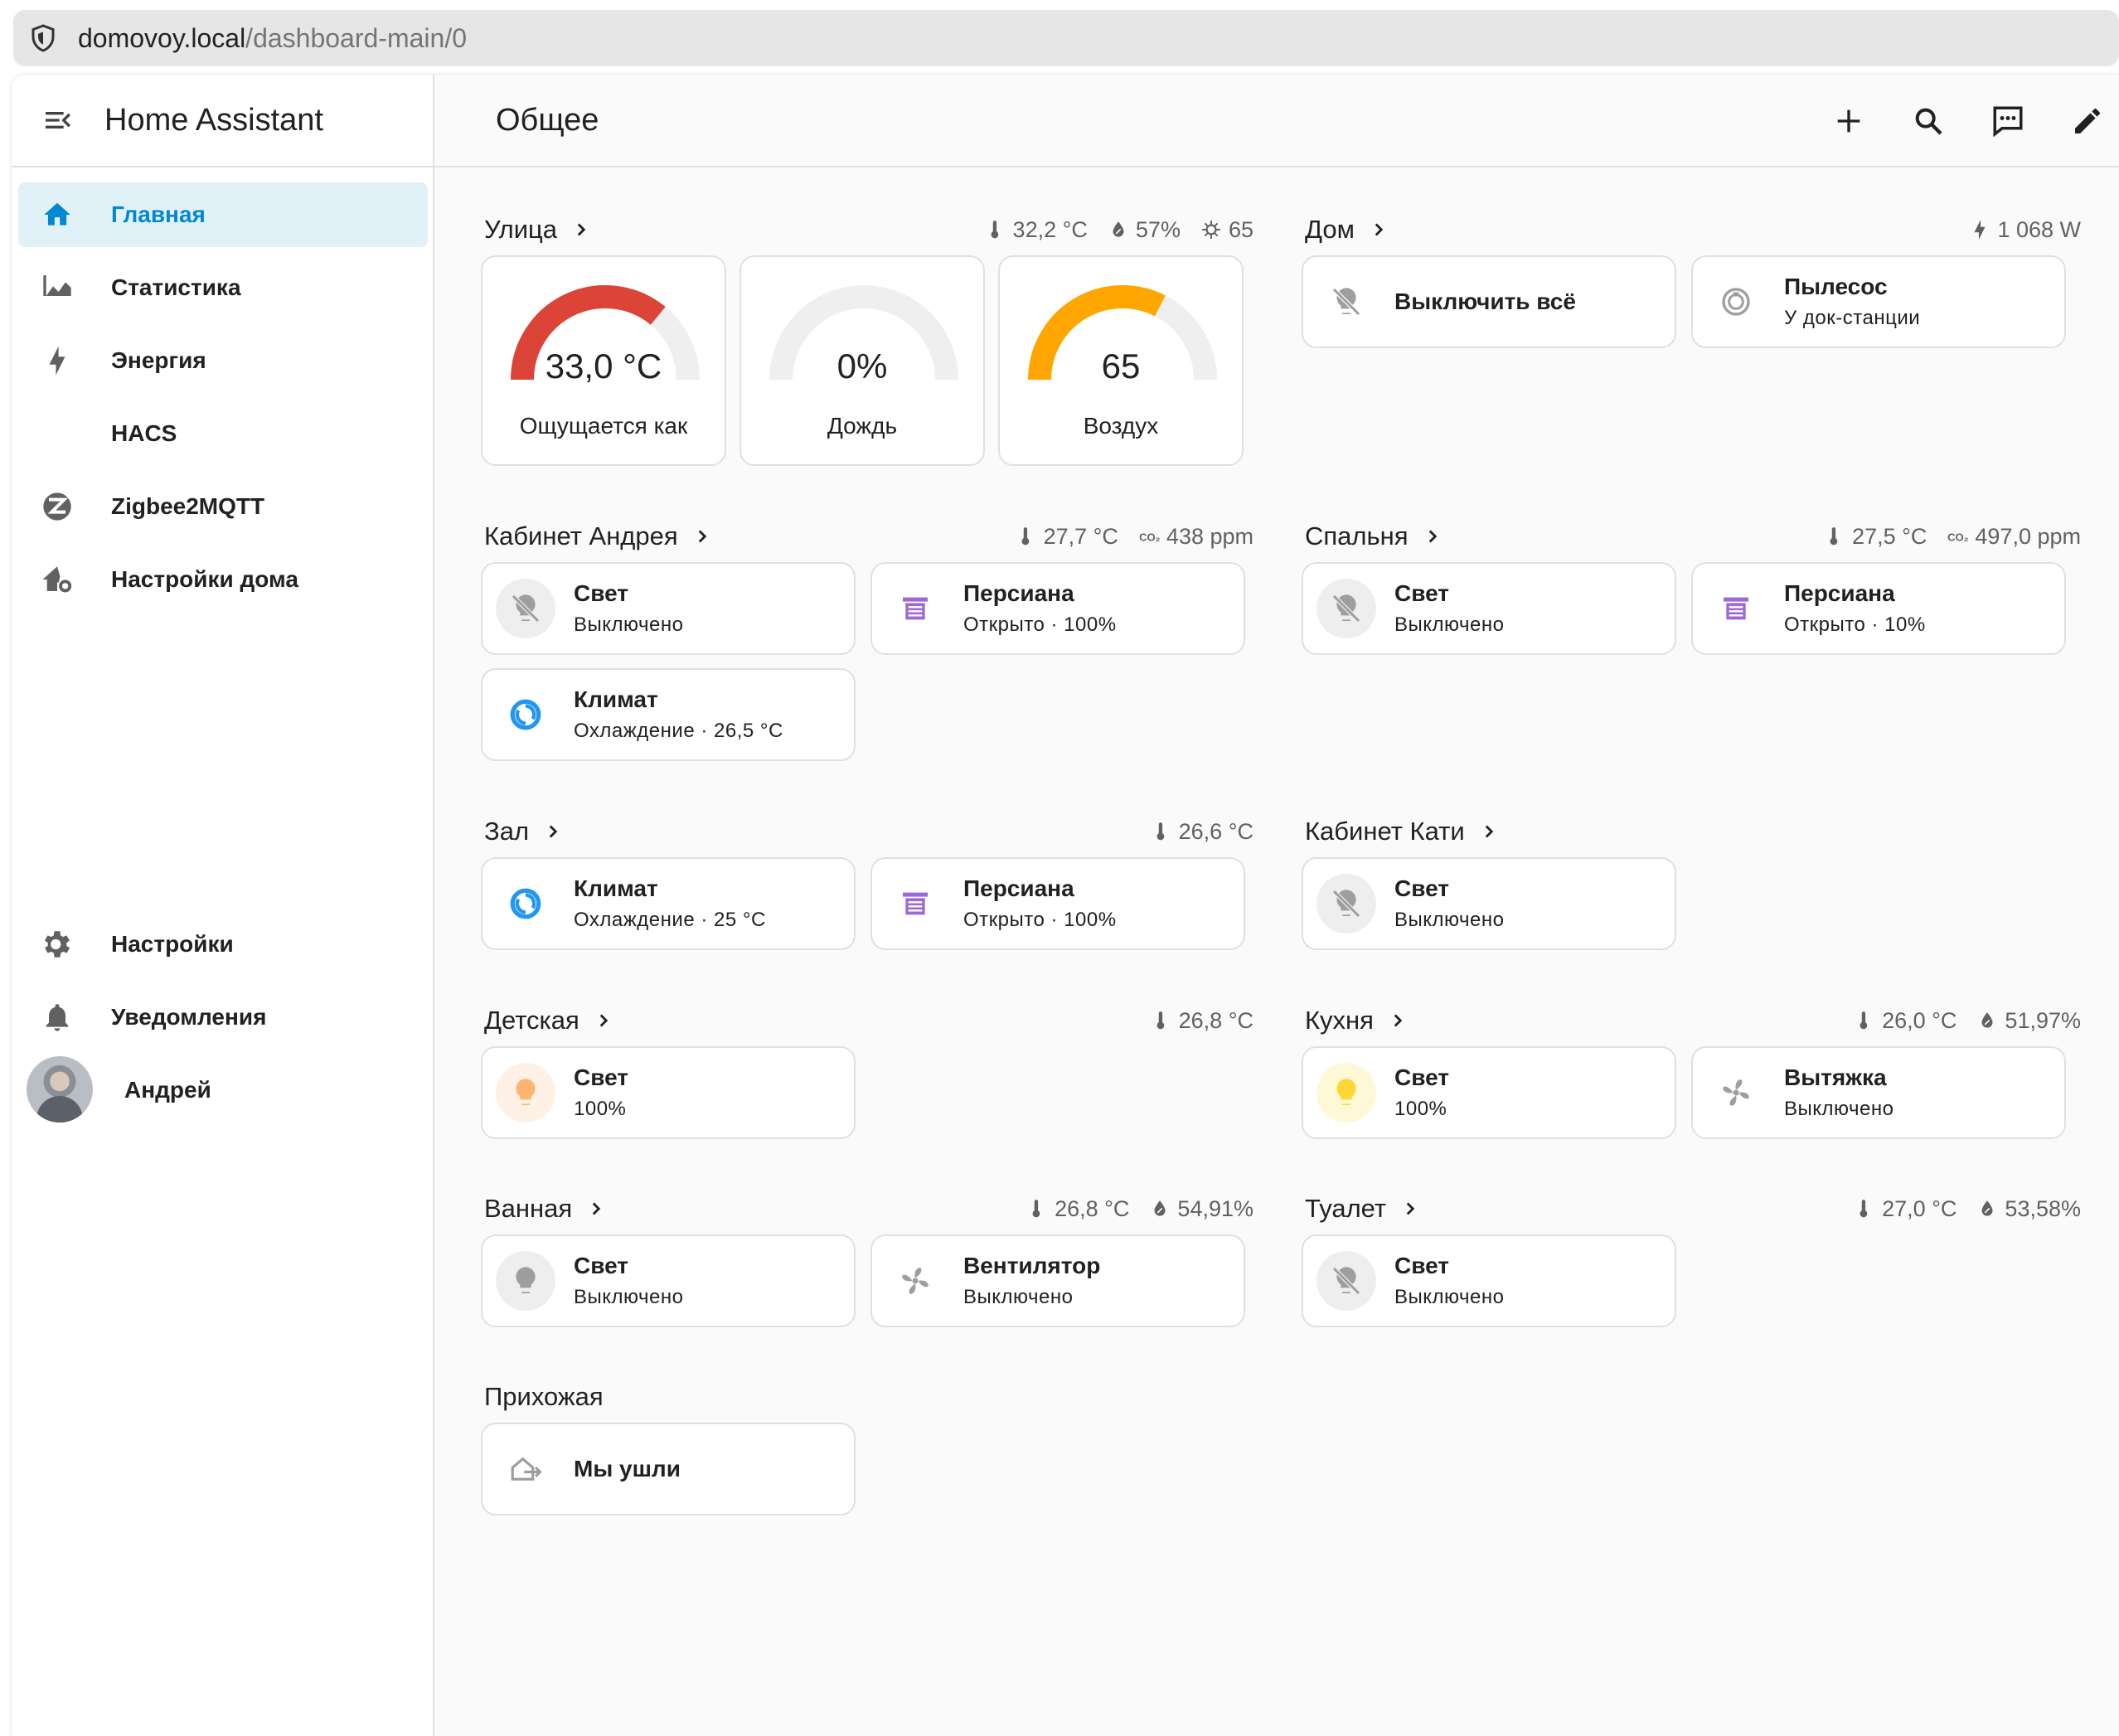 Image resolution: width=2119 pixels, height=1736 pixels. Describe the element at coordinates (525, 714) in the screenshot. I see `air-conditioner-icon` at that location.